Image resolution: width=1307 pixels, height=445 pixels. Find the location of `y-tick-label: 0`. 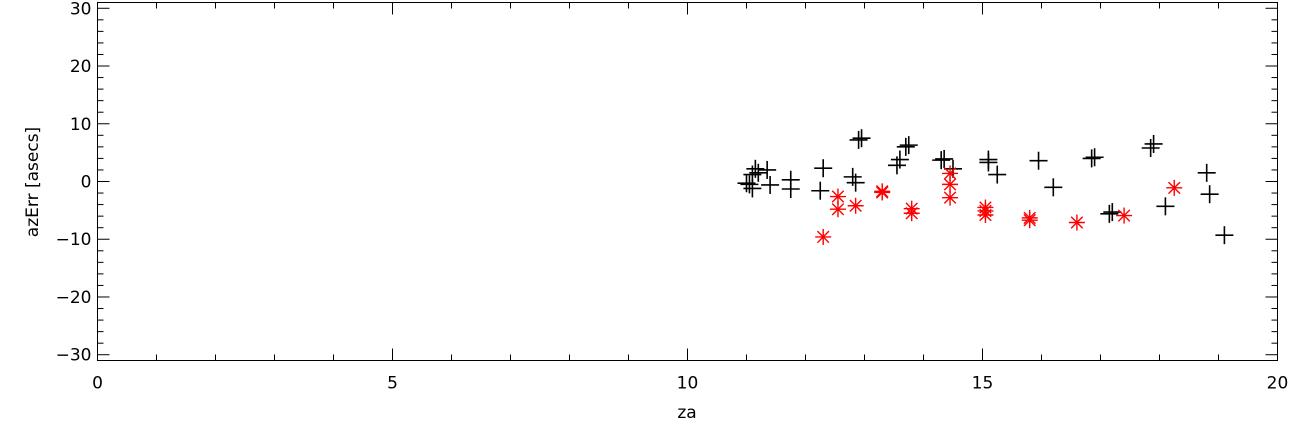

y-tick-label: 0 is located at coordinates (86, 183).